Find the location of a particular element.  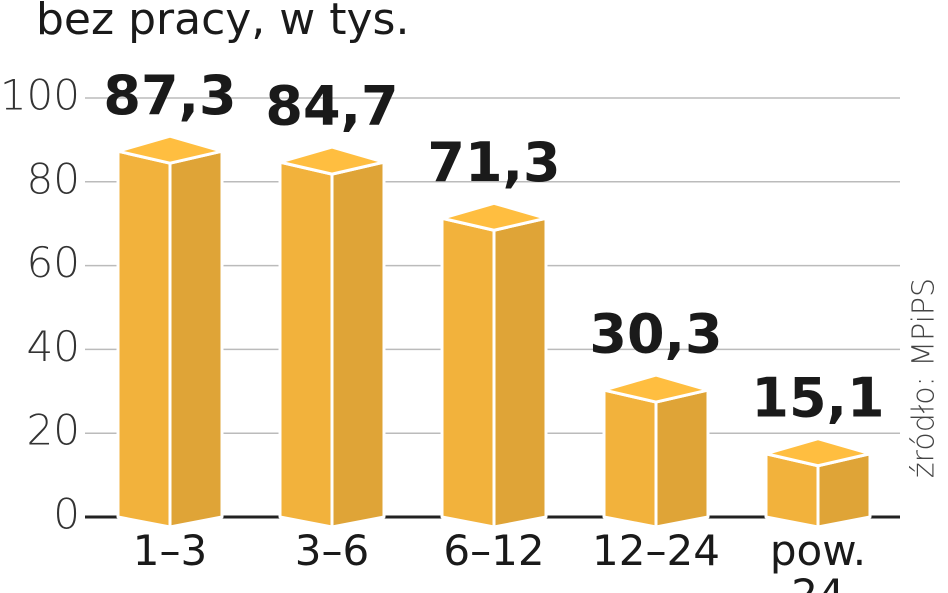

chart-title: bez pracy, w tys. is located at coordinates (222, 22).